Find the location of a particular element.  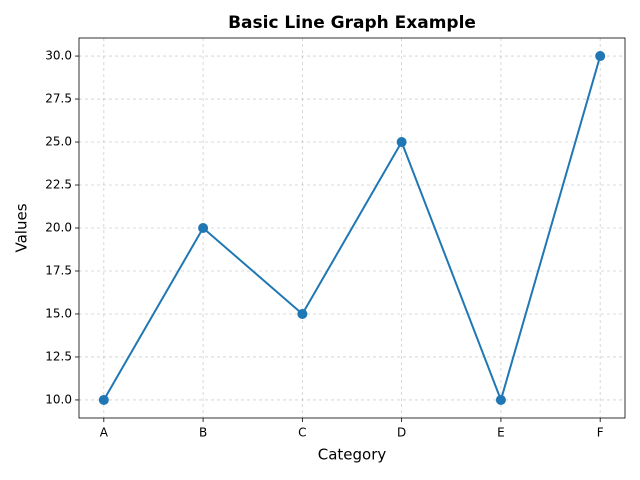

x-axis-label: Category is located at coordinates (352, 455).